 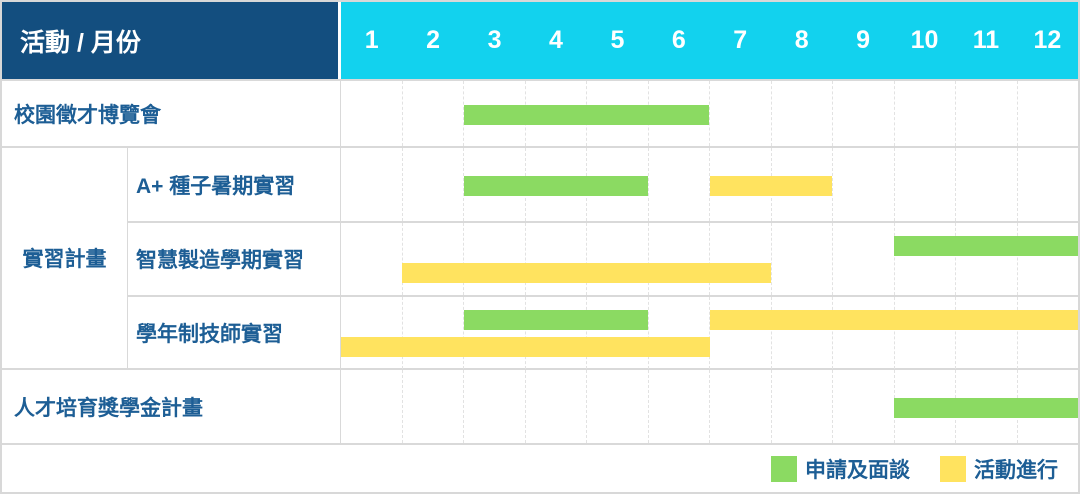 I want to click on timeline-talent-scholarship-program, so click(x=709, y=406).